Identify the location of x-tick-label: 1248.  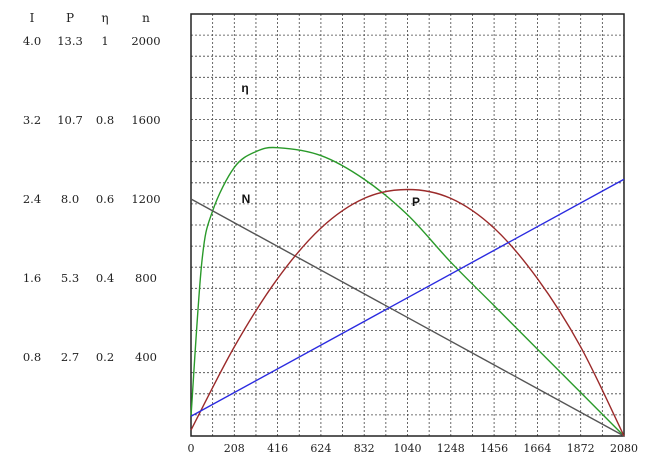
(451, 448).